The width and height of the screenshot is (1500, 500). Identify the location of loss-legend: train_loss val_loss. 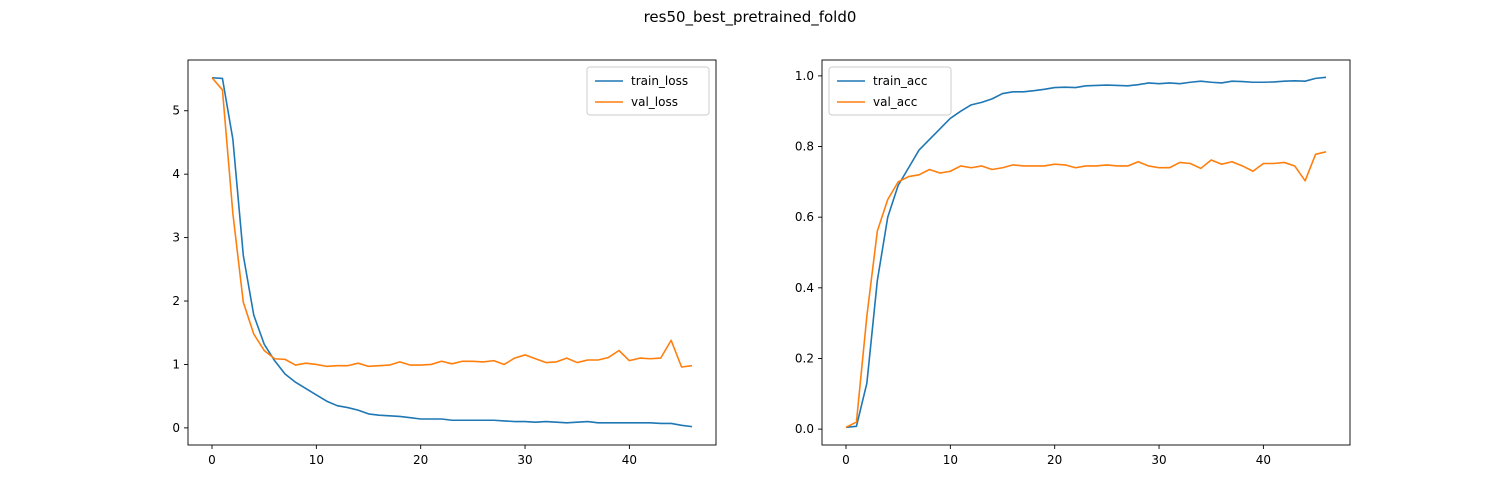
(648, 91).